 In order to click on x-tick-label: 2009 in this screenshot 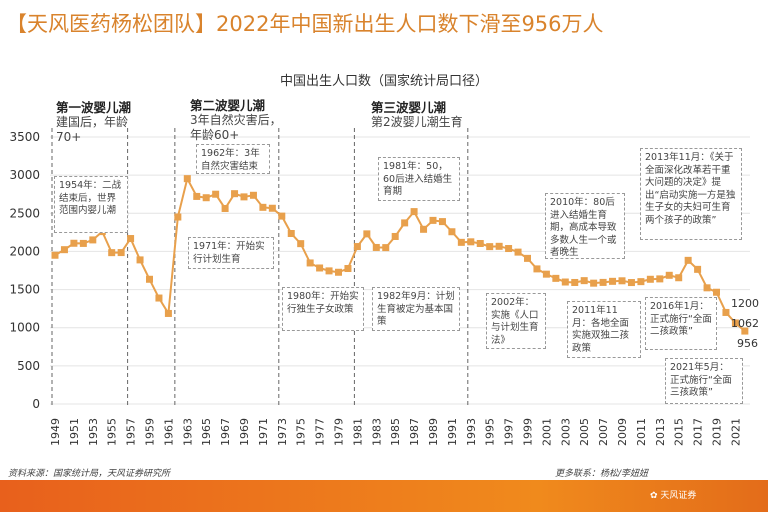, I will do `click(622, 432)`.